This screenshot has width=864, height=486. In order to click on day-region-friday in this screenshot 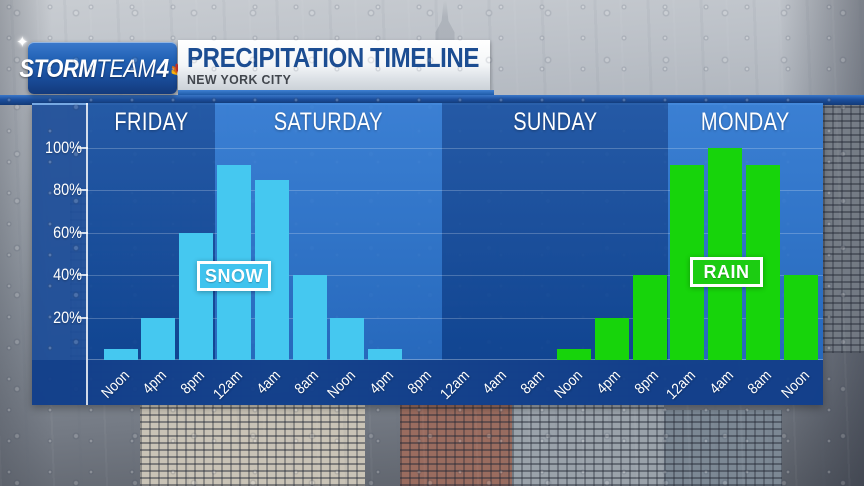, I will do `click(152, 231)`.